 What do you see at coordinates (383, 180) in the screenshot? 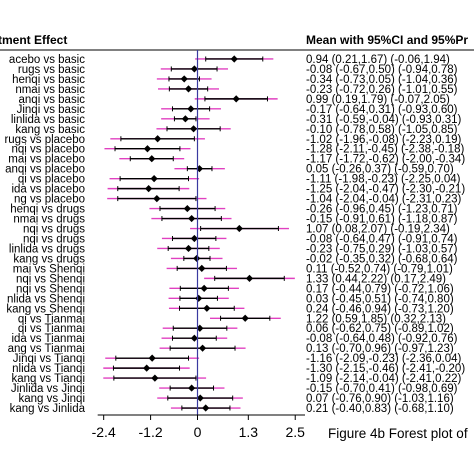
I see `row-estimate-text: -1.11 (-1.98,-0.23) (-2.25,0.04)` at bounding box center [383, 180].